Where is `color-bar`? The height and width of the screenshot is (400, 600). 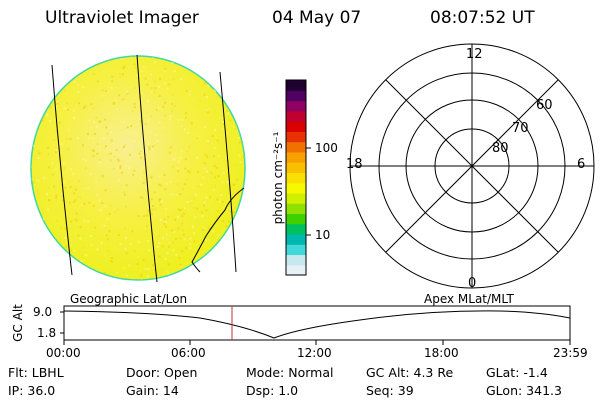
color-bar is located at coordinates (296, 178).